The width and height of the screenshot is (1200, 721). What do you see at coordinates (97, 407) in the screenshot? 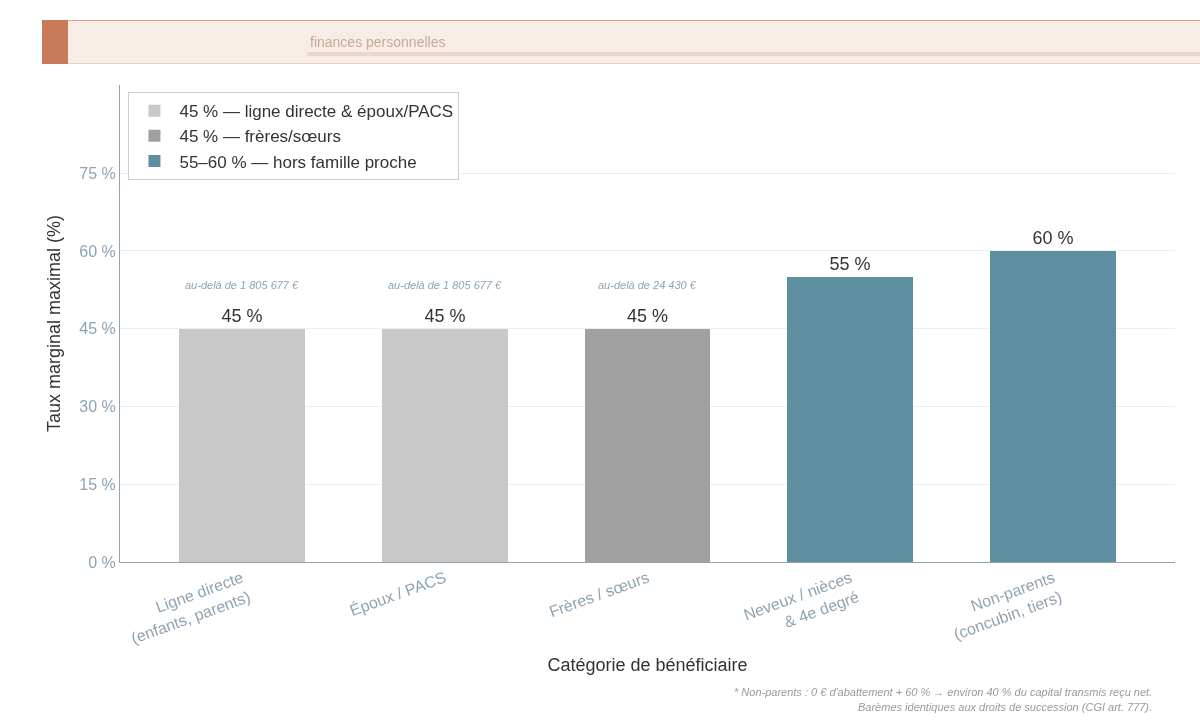
I see `y-tick-label: 30 %` at bounding box center [97, 407].